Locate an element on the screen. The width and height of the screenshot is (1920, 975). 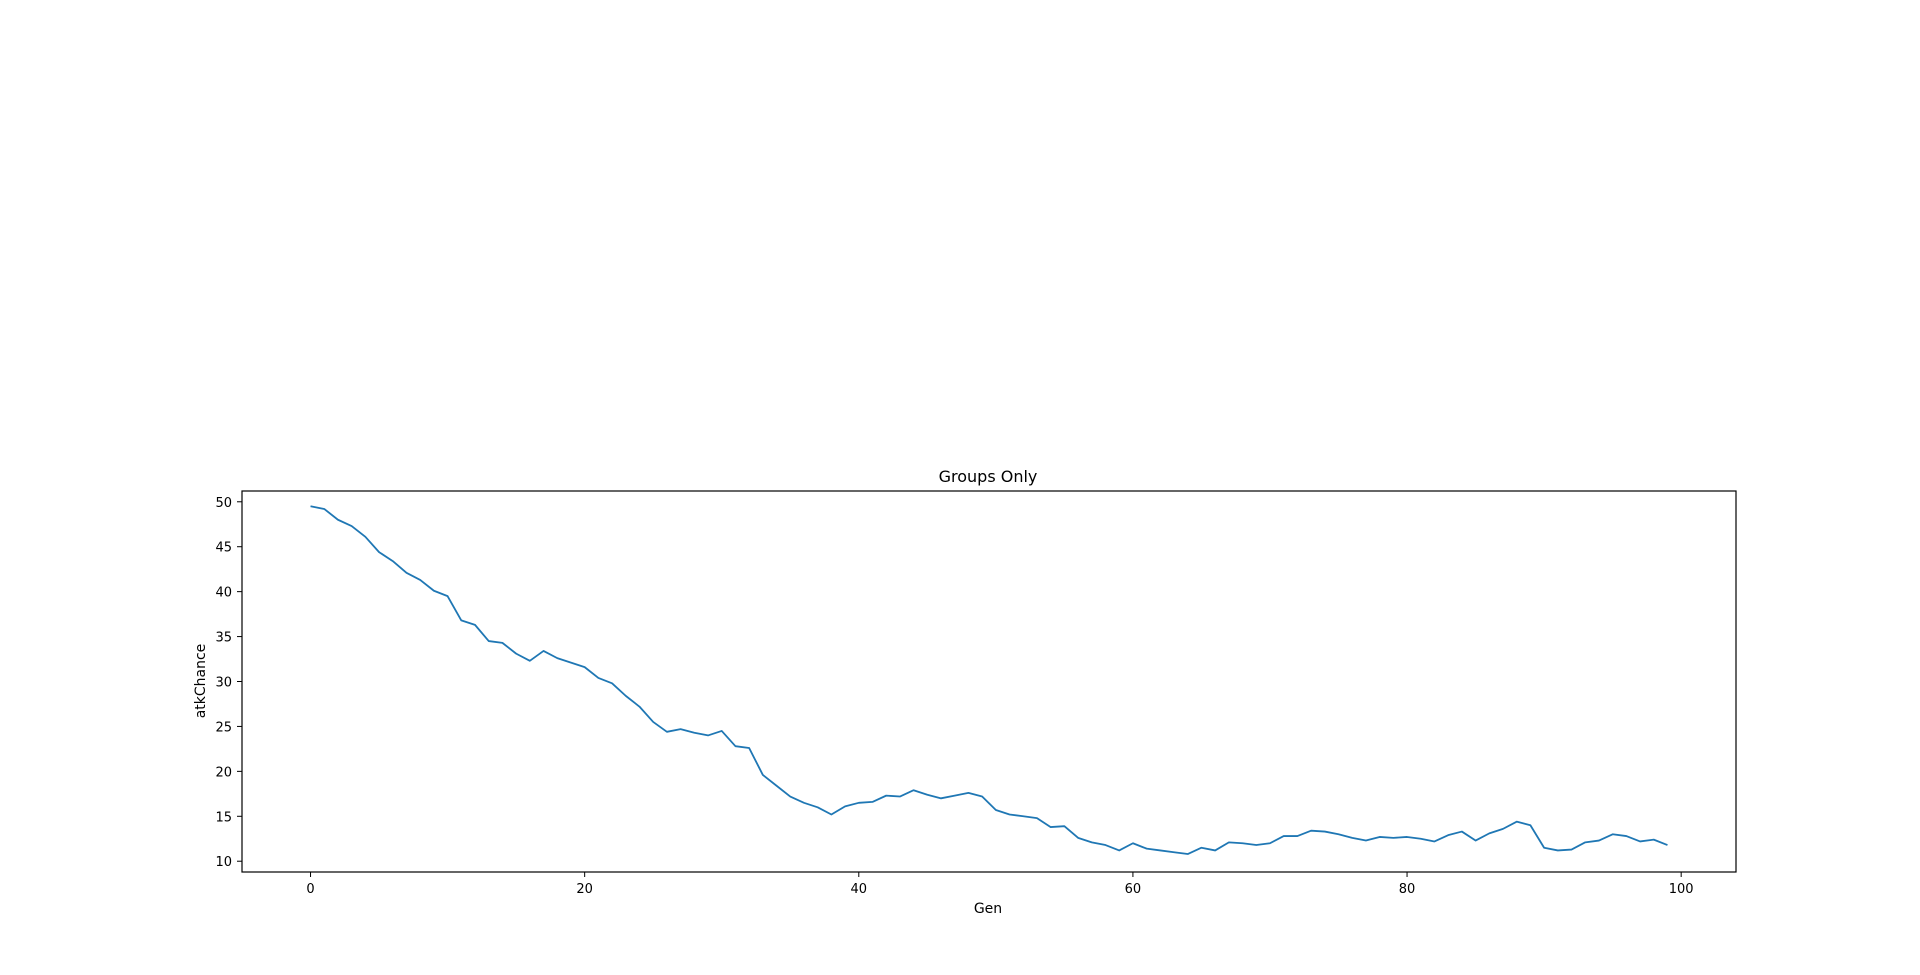
y-tick-label: 15 is located at coordinates (223, 817).